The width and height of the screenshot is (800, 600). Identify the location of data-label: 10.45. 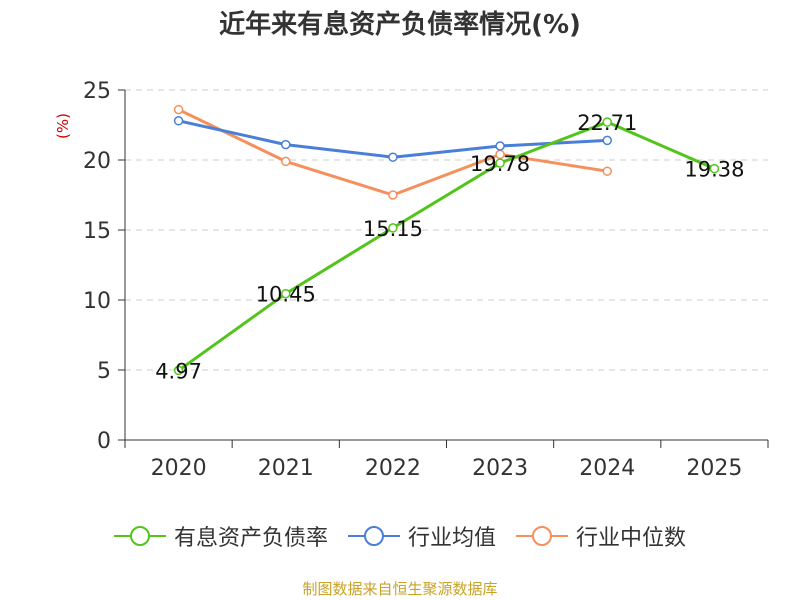
(286, 295).